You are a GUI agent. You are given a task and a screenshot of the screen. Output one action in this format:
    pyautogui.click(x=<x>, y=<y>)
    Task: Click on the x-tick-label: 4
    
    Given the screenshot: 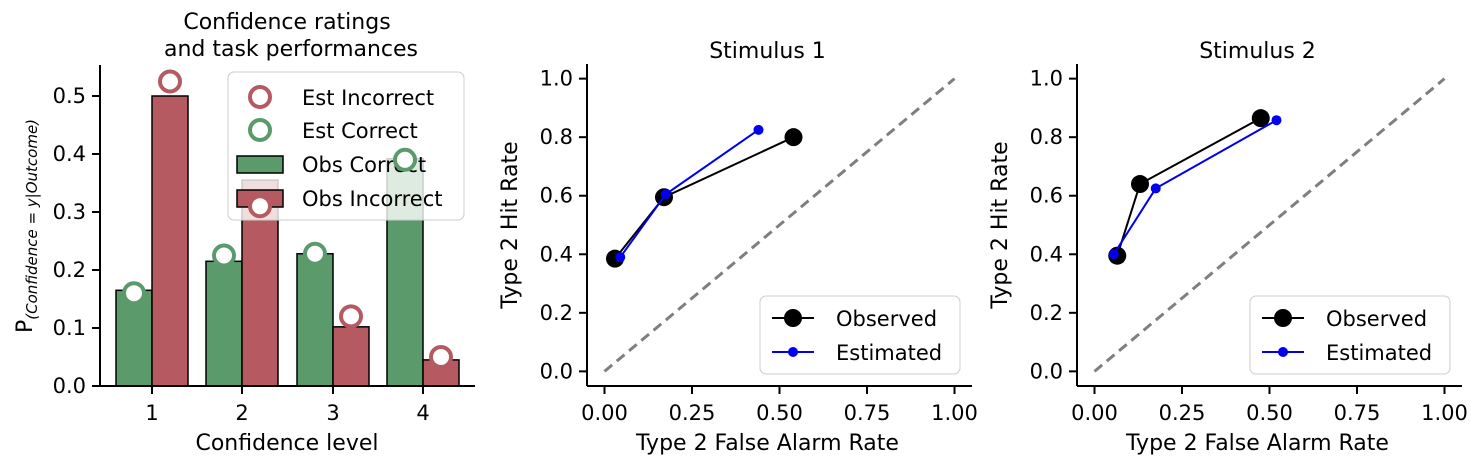 What is the action you would take?
    pyautogui.click(x=422, y=413)
    